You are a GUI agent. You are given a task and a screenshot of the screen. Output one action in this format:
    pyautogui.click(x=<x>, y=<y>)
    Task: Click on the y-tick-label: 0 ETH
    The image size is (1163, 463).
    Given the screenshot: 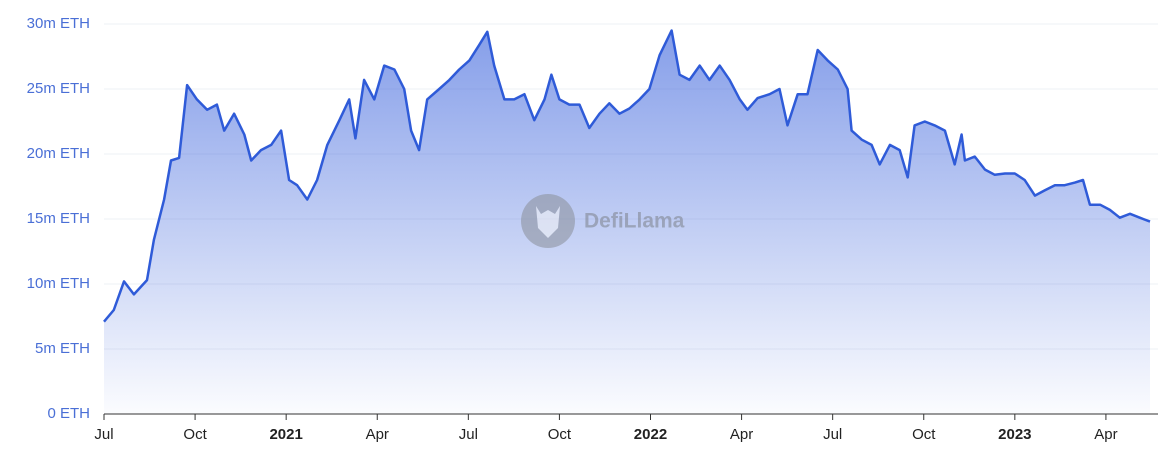 What is the action you would take?
    pyautogui.click(x=68, y=413)
    